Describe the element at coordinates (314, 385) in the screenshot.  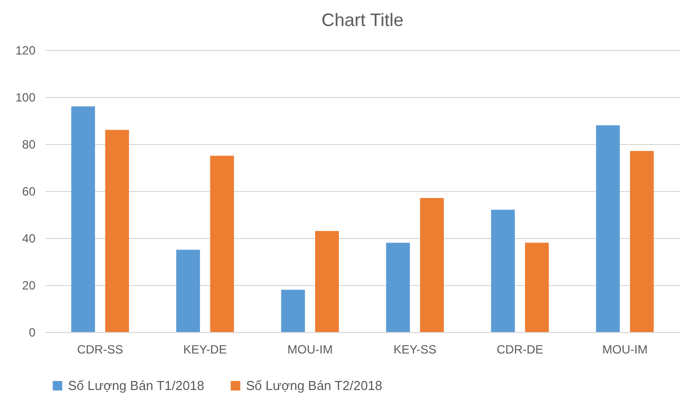
I see `legend-label: Số Lượng Bán T2/2018` at that location.